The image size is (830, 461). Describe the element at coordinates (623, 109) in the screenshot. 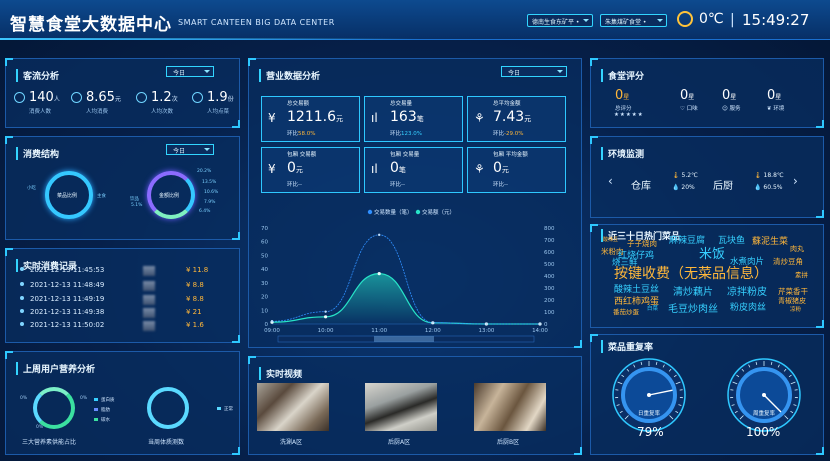

I see `overall-score-label: 总评分` at that location.